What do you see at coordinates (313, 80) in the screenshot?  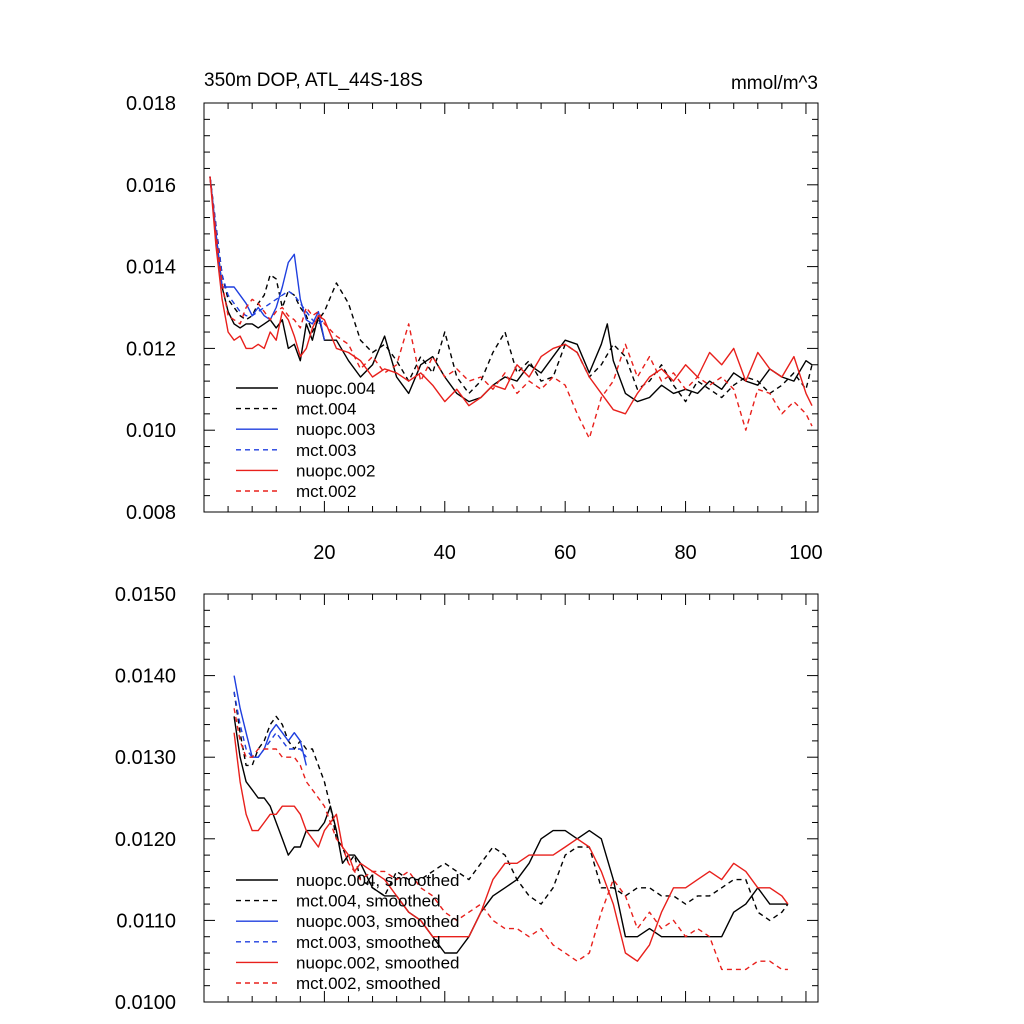 I see `chart-title: 350m DOP, ATL_44S-18S` at bounding box center [313, 80].